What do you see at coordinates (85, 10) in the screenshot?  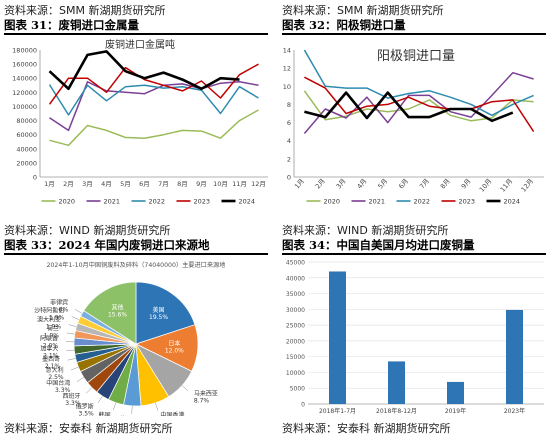 I see `source-note-31: 资料来源：SMM 新湖期货研究所` at bounding box center [85, 10].